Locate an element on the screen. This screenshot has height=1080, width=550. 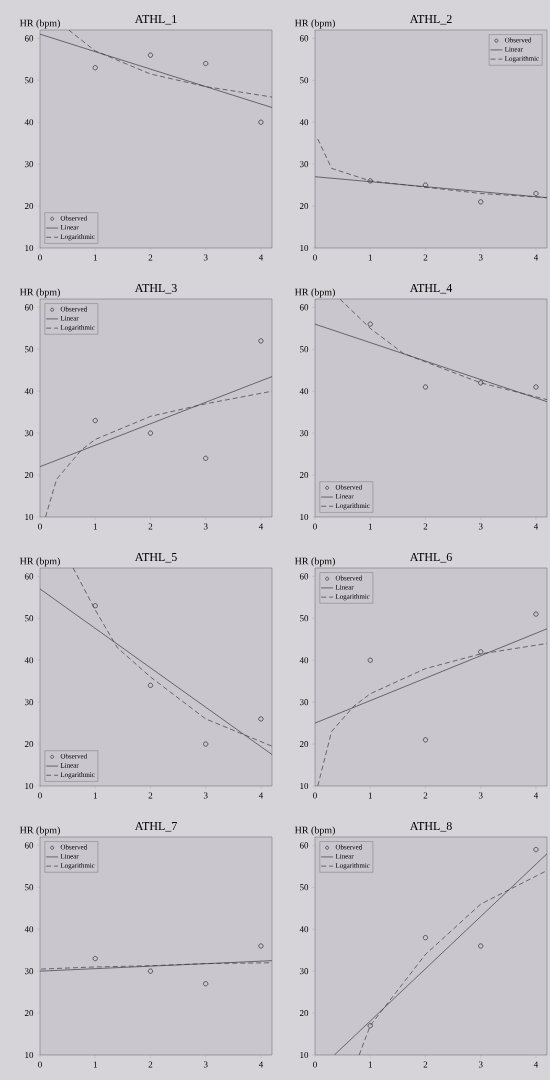
chart-title: ATHL_4 is located at coordinates (431, 289).